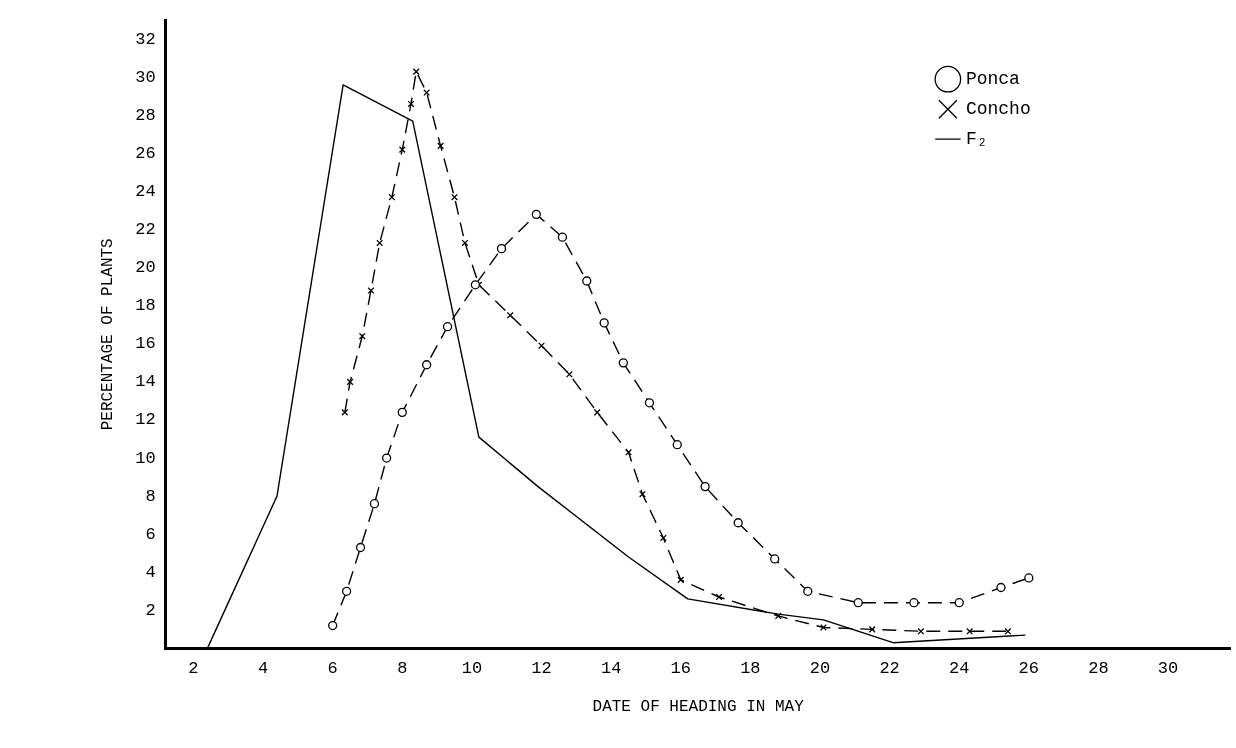  I want to click on legend-label: F₂, so click(976, 138).